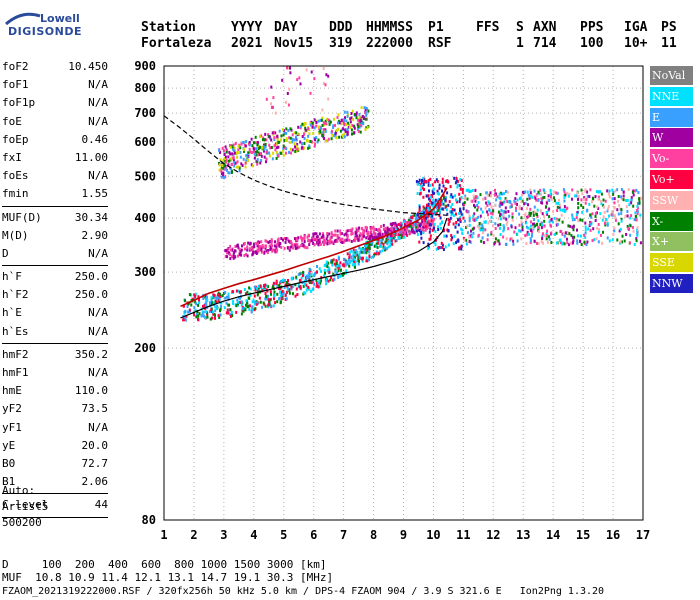 The width and height of the screenshot is (700, 600). Describe the element at coordinates (55, 206) in the screenshot. I see `param-separator` at that location.